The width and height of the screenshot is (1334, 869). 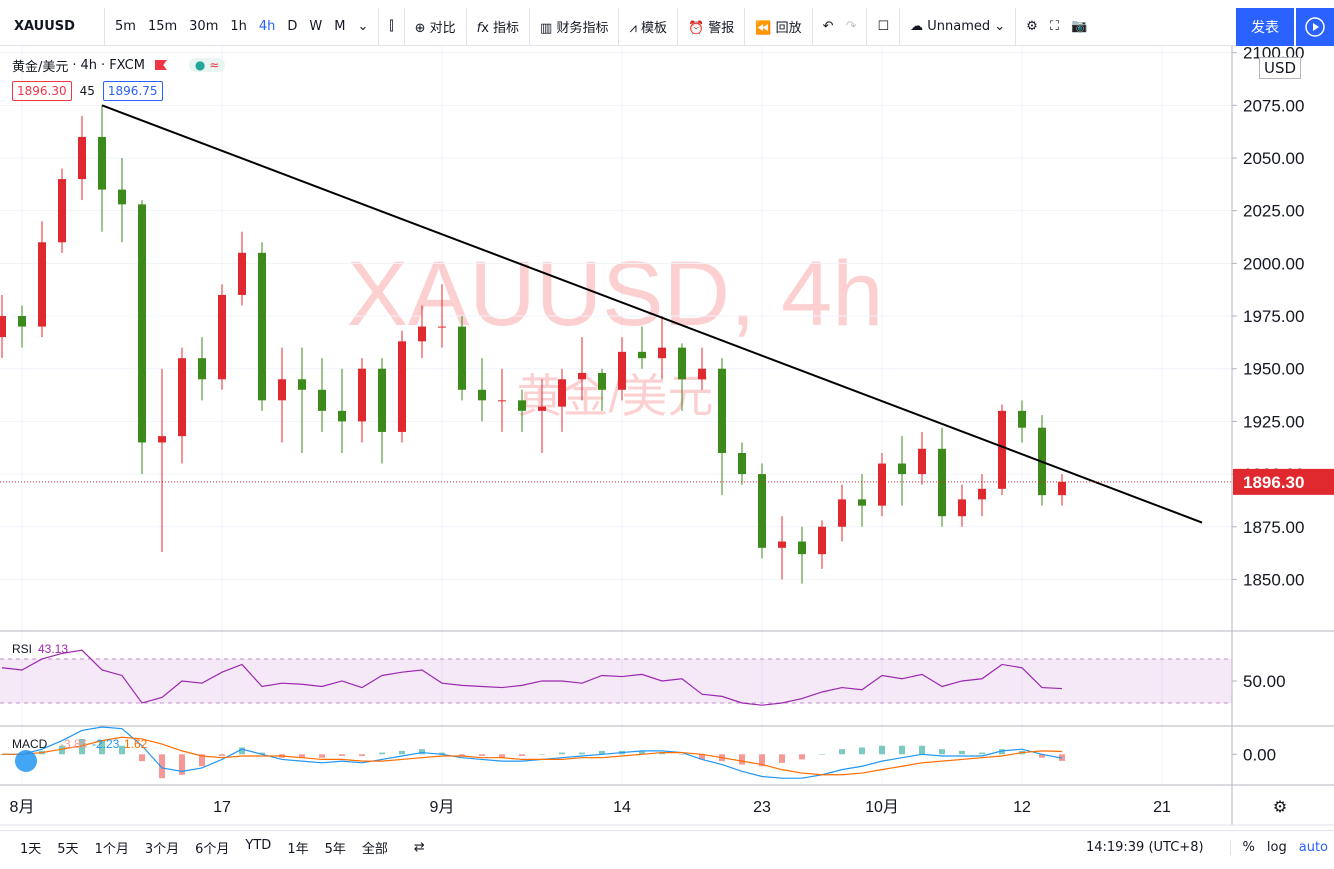 What do you see at coordinates (258, 845) in the screenshot?
I see `range-button: YTD` at bounding box center [258, 845].